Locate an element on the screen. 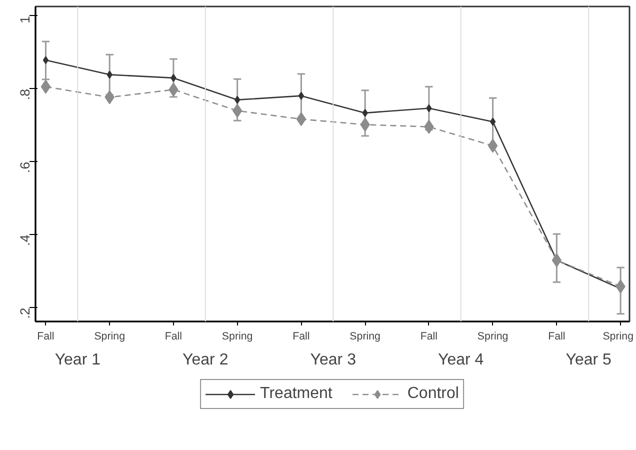 This screenshot has height=450, width=636. legend-label: Control is located at coordinates (433, 394).